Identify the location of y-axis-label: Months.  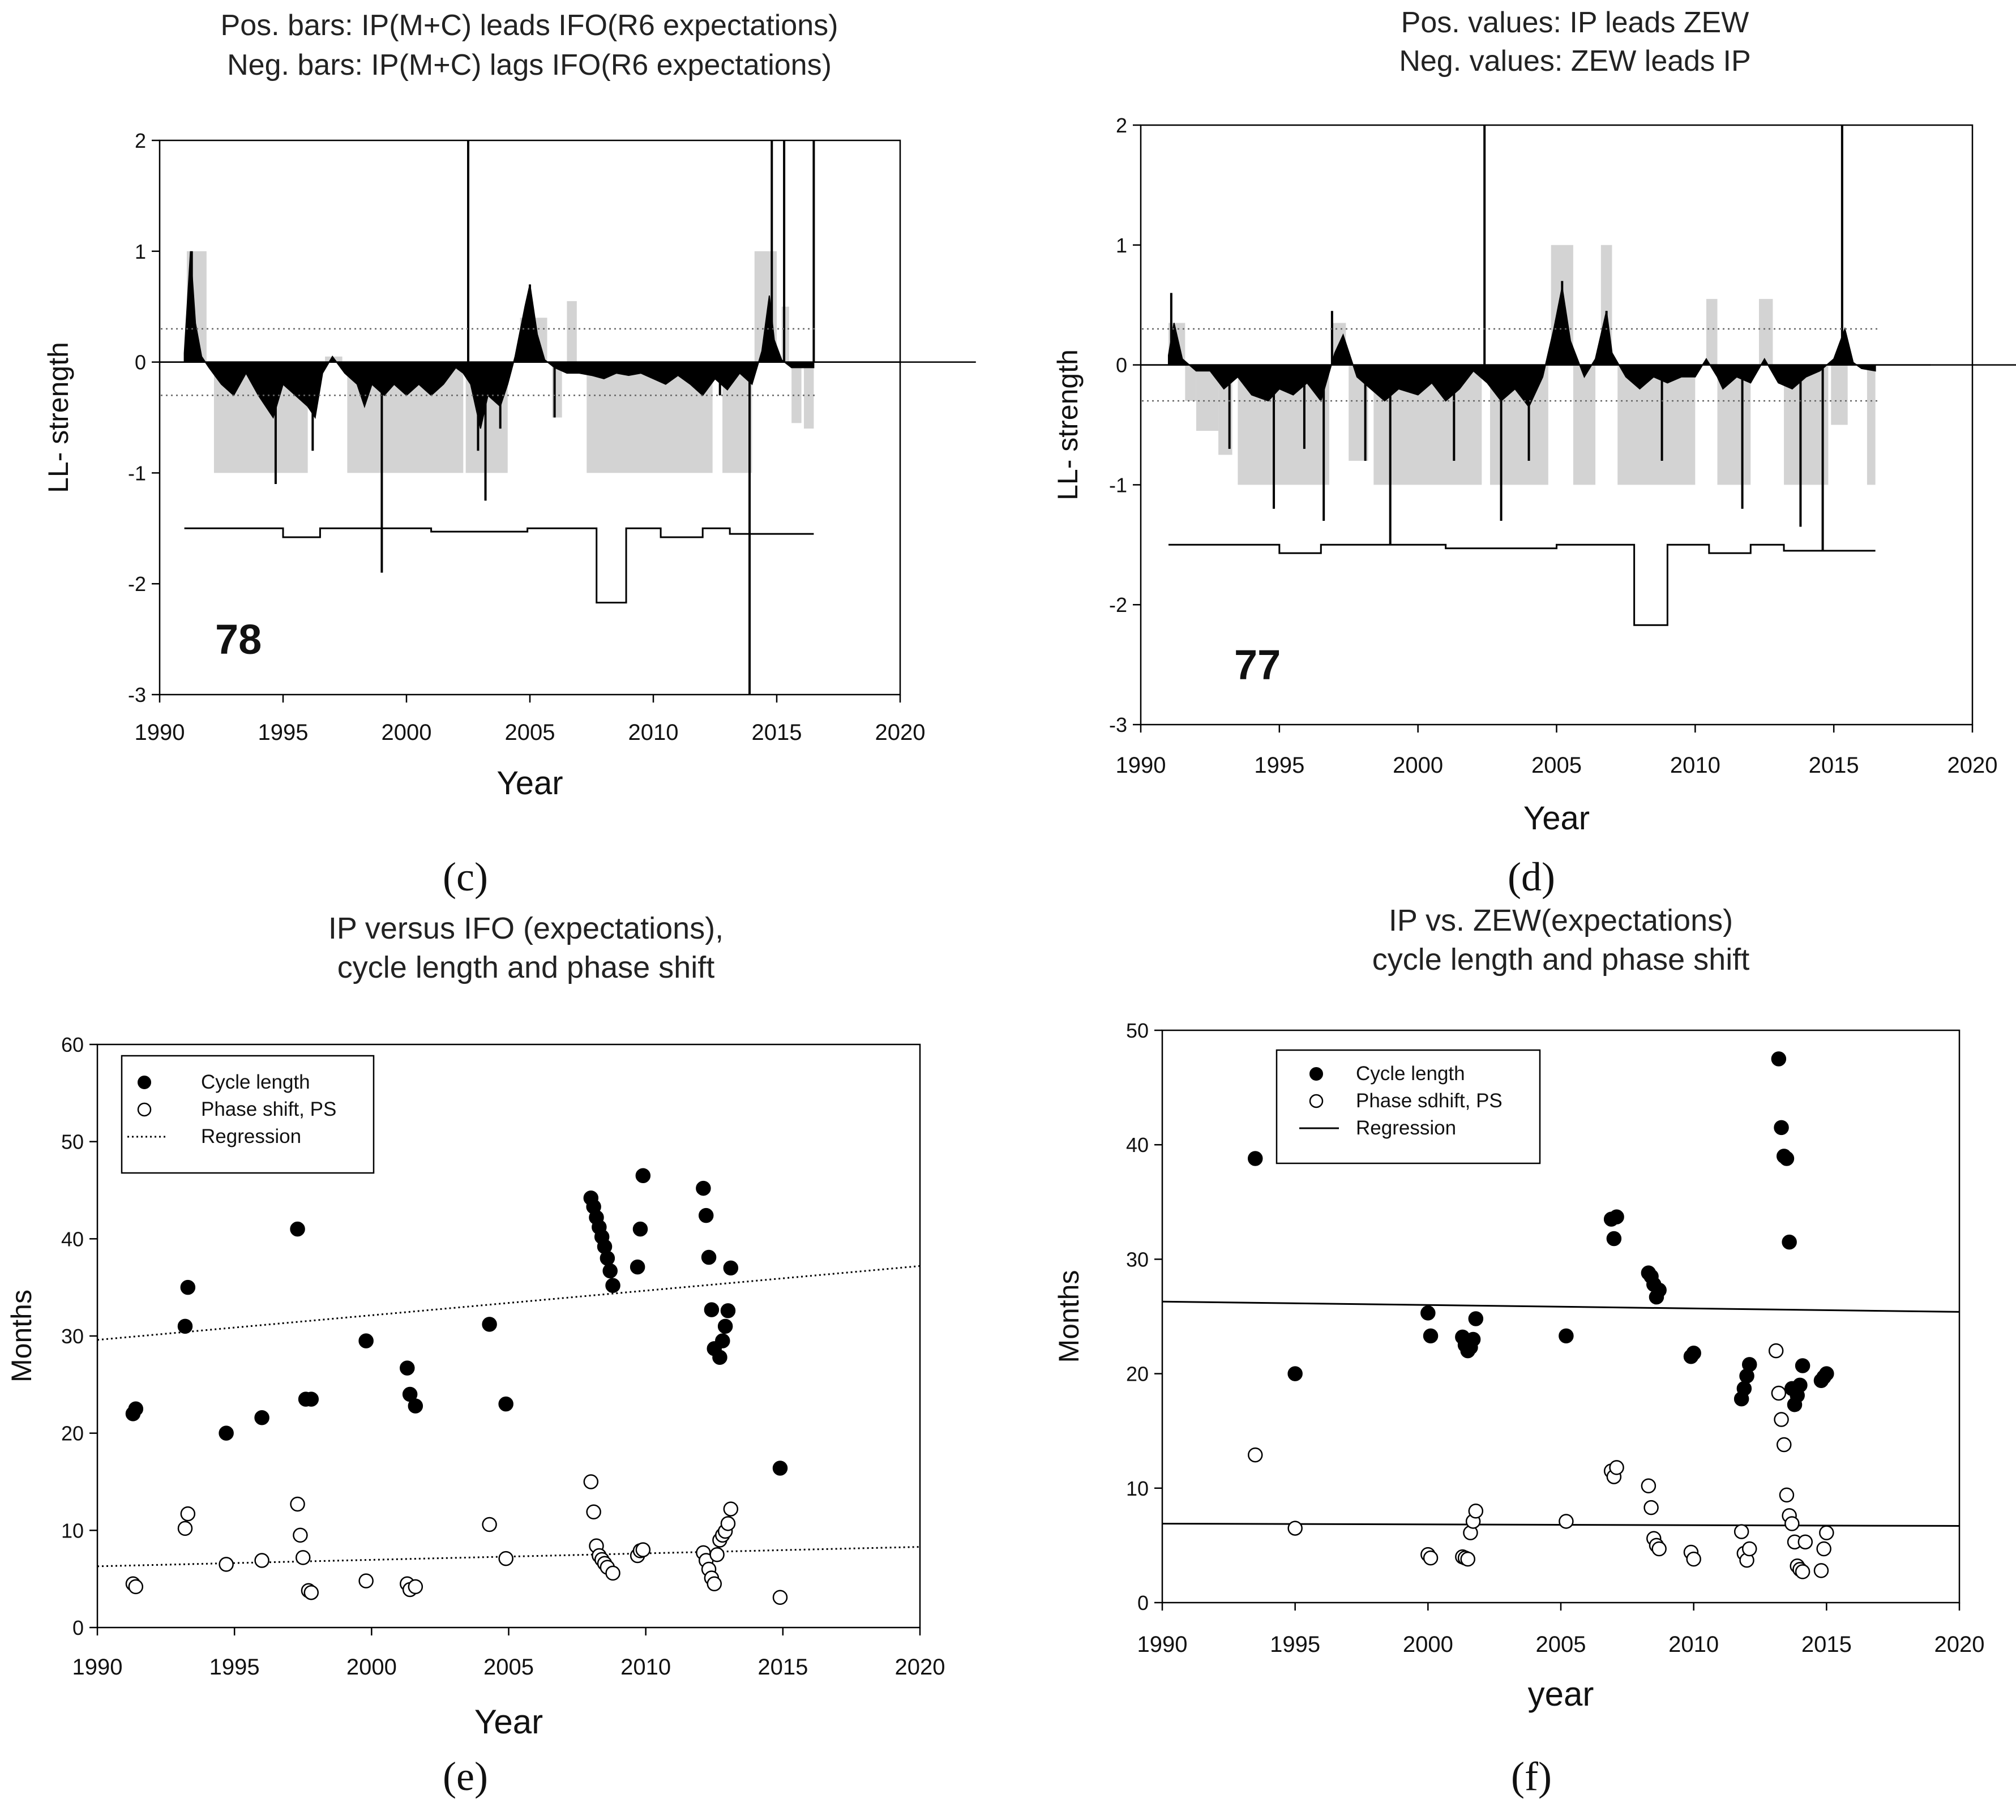
(1069, 1316).